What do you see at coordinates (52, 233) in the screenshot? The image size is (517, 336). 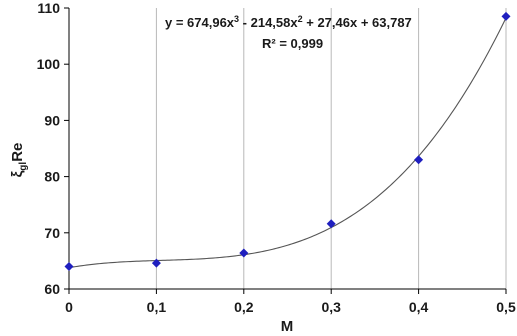 I see `y-tick-label: 70` at bounding box center [52, 233].